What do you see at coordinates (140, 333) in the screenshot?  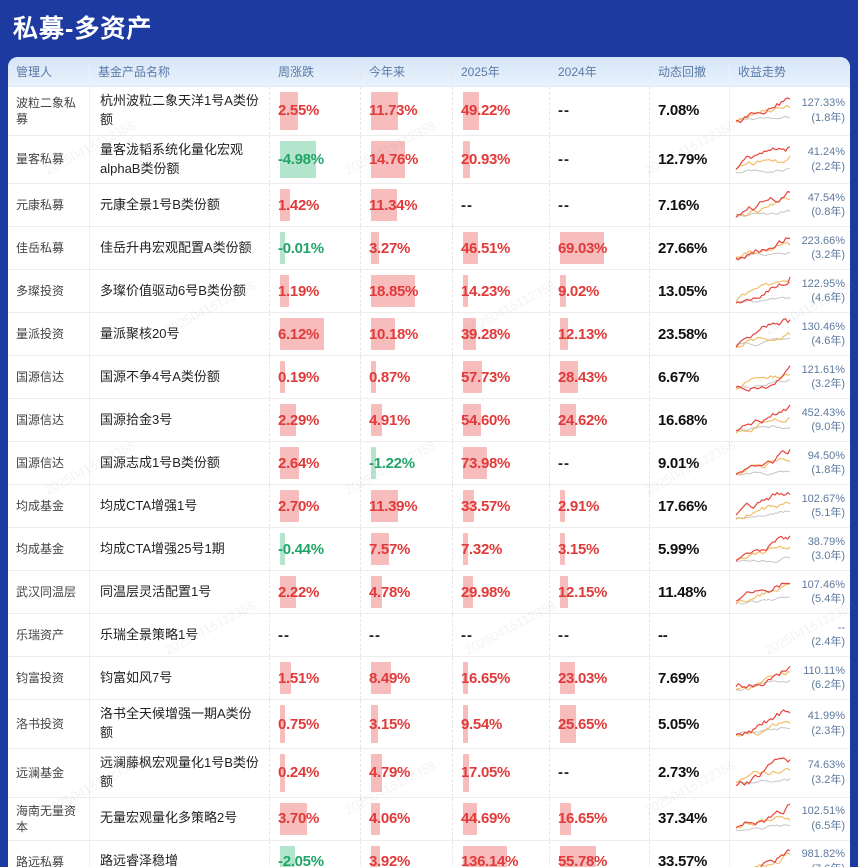 I see `fund-name: 量派聚核20号` at bounding box center [140, 333].